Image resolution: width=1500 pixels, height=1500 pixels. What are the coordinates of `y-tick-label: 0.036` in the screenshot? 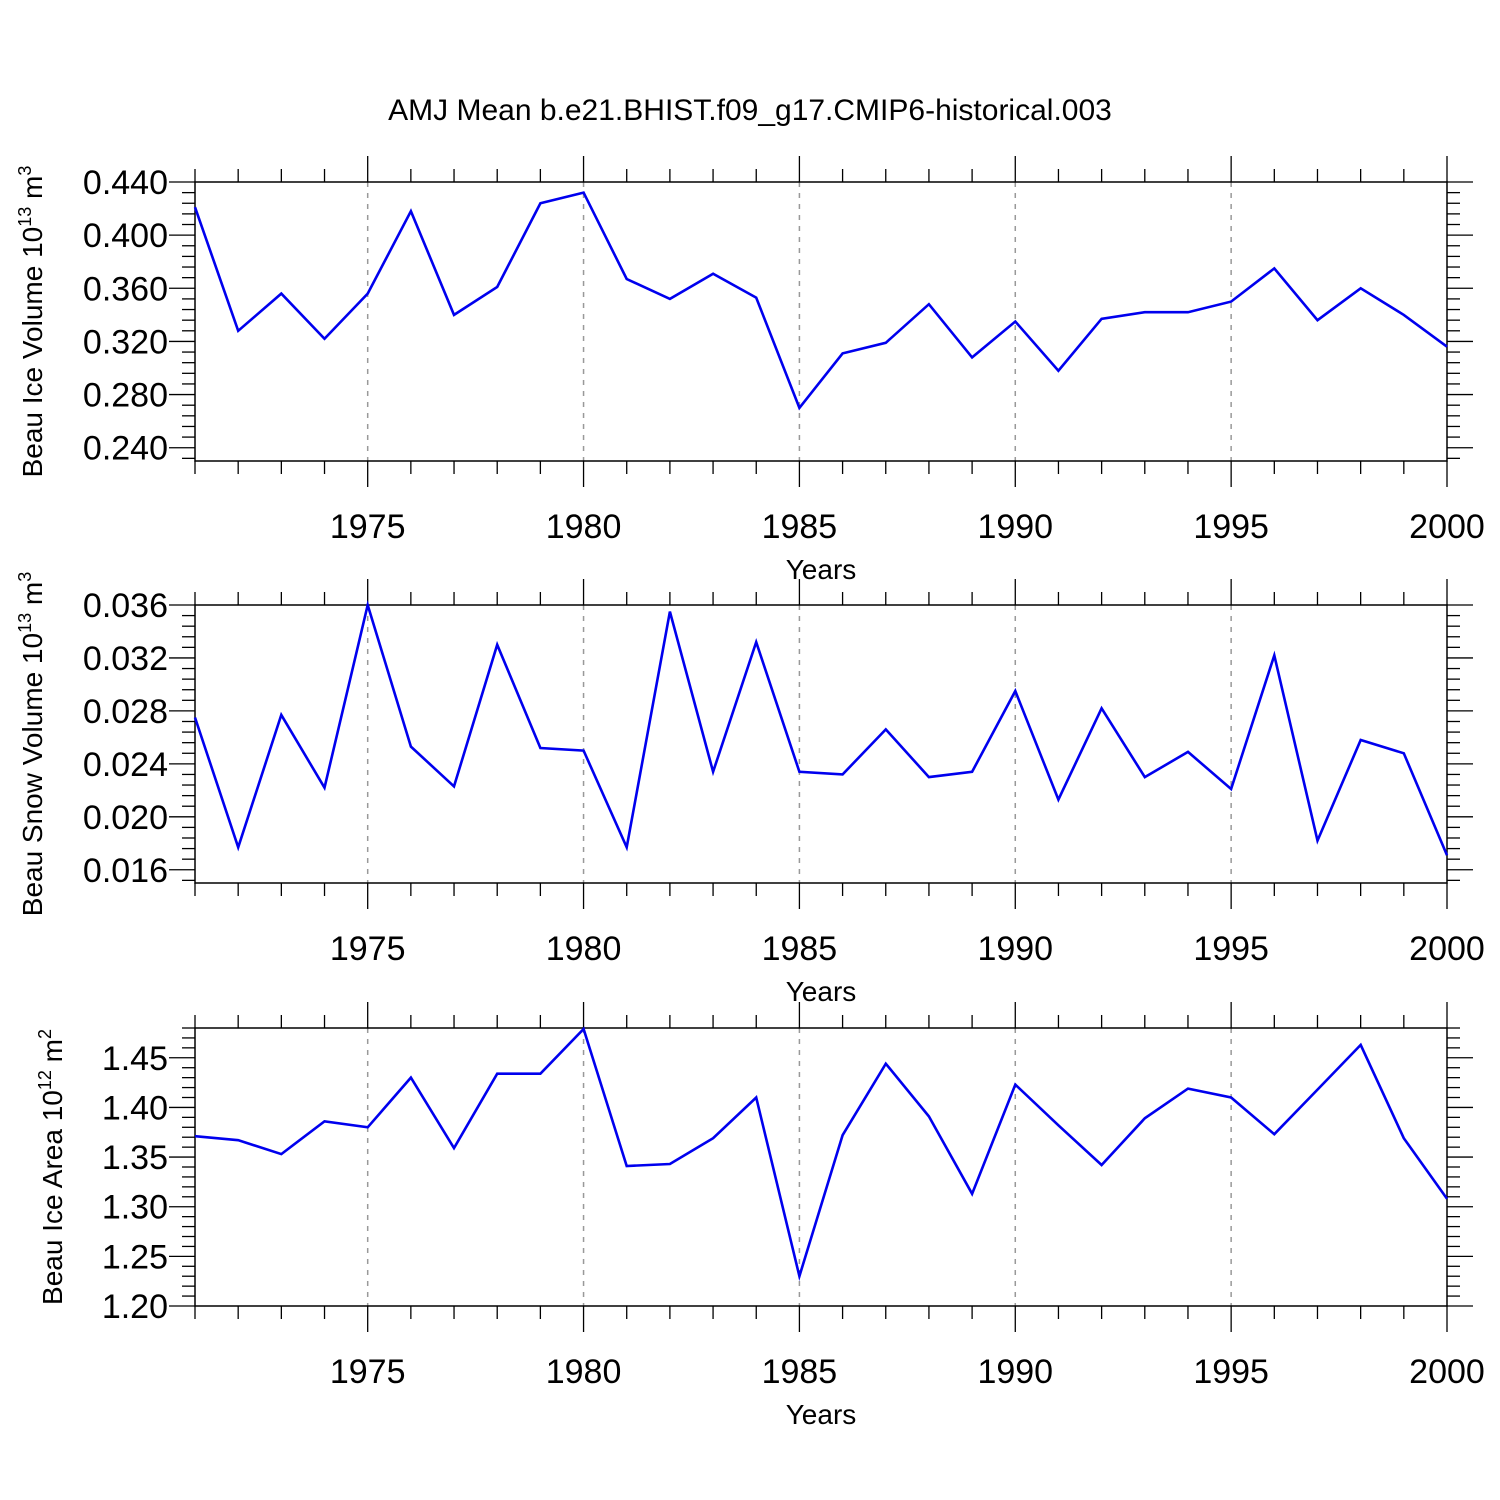 It's located at (125, 606).